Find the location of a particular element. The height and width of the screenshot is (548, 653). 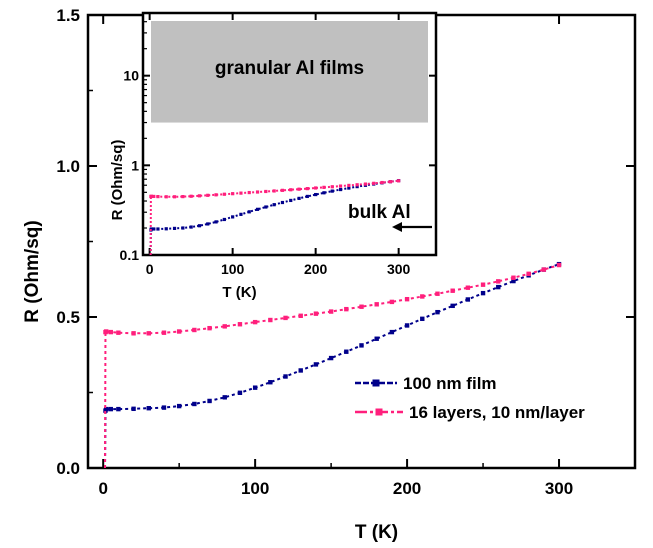

main-x-tick-label: 300 is located at coordinates (559, 488).